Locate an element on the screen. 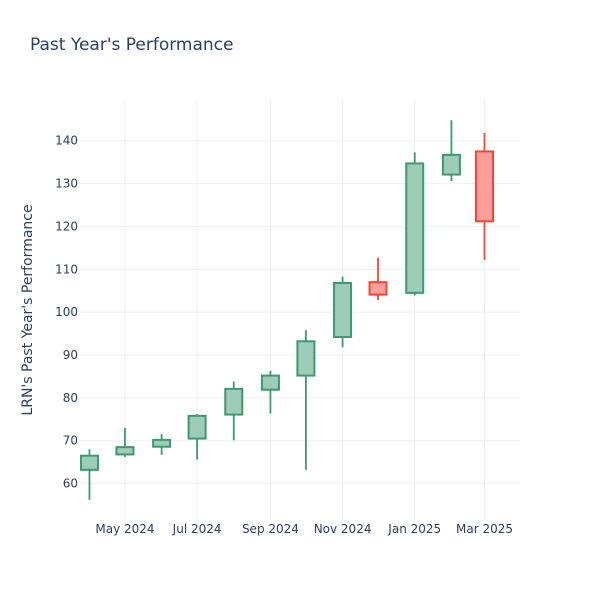  x-tick-label: Sep 2024 is located at coordinates (270, 529).